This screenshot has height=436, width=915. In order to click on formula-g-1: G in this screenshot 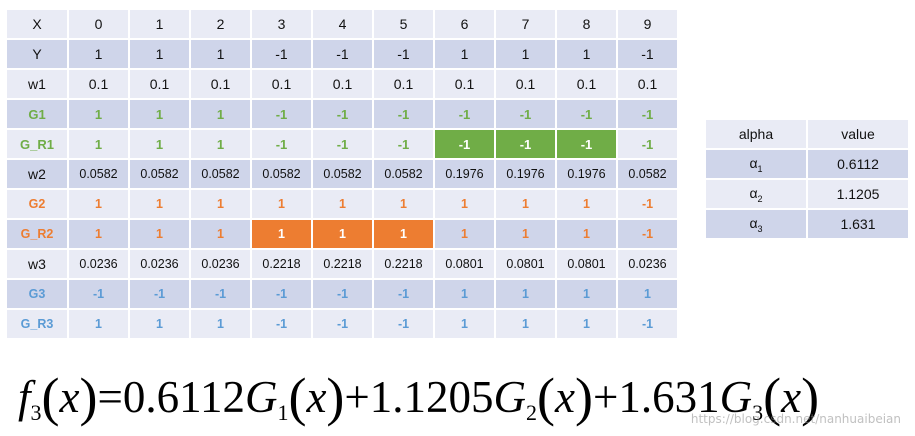, I will do `click(261, 397)`.